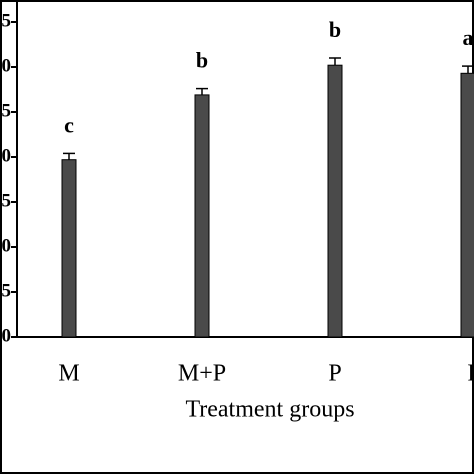 This screenshot has width=474, height=474. Describe the element at coordinates (68, 374) in the screenshot. I see `x-tick-label: M` at that location.